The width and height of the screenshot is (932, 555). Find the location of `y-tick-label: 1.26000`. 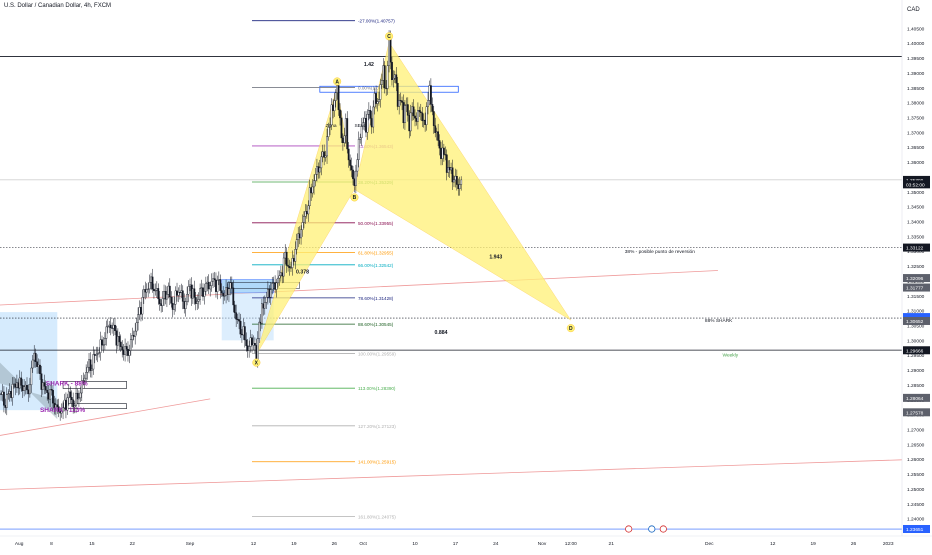

y-tick-label: 1.26000 is located at coordinates (916, 460).